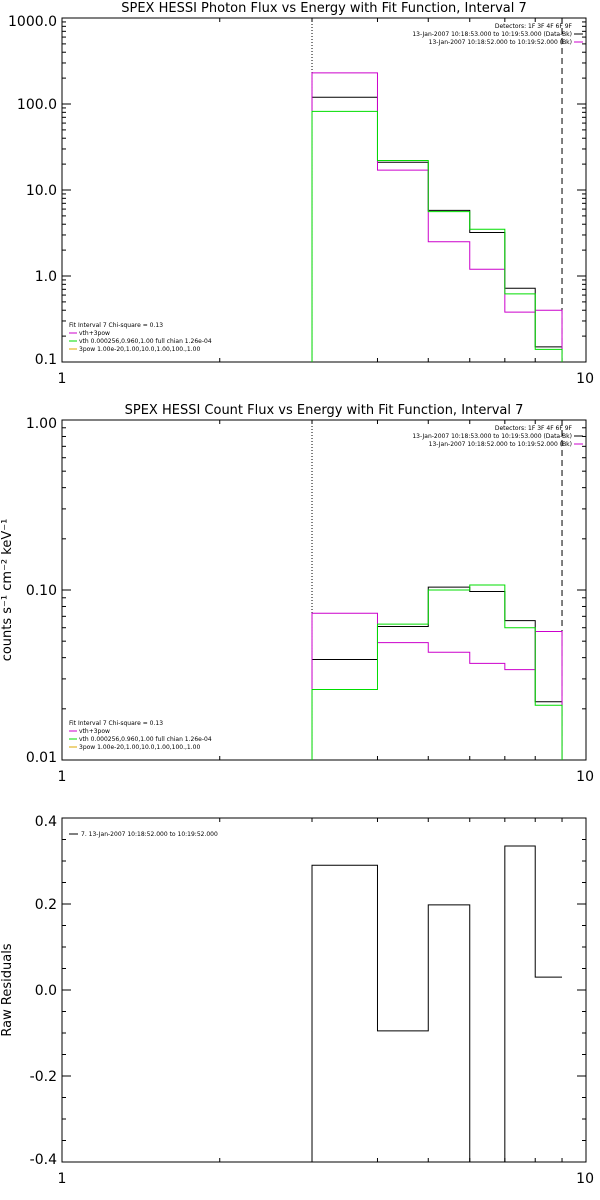  Describe the element at coordinates (41, 591) in the screenshot. I see `plot-1-ytick-label: 0.10` at that location.